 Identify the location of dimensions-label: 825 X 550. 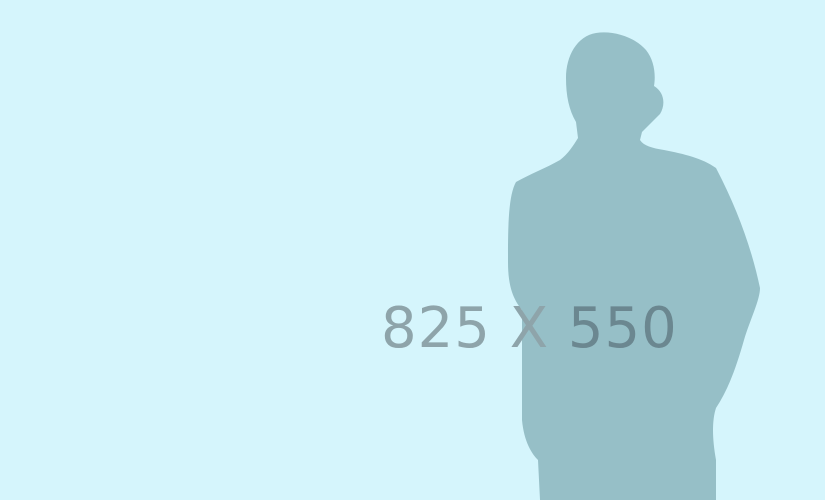
(529, 329).